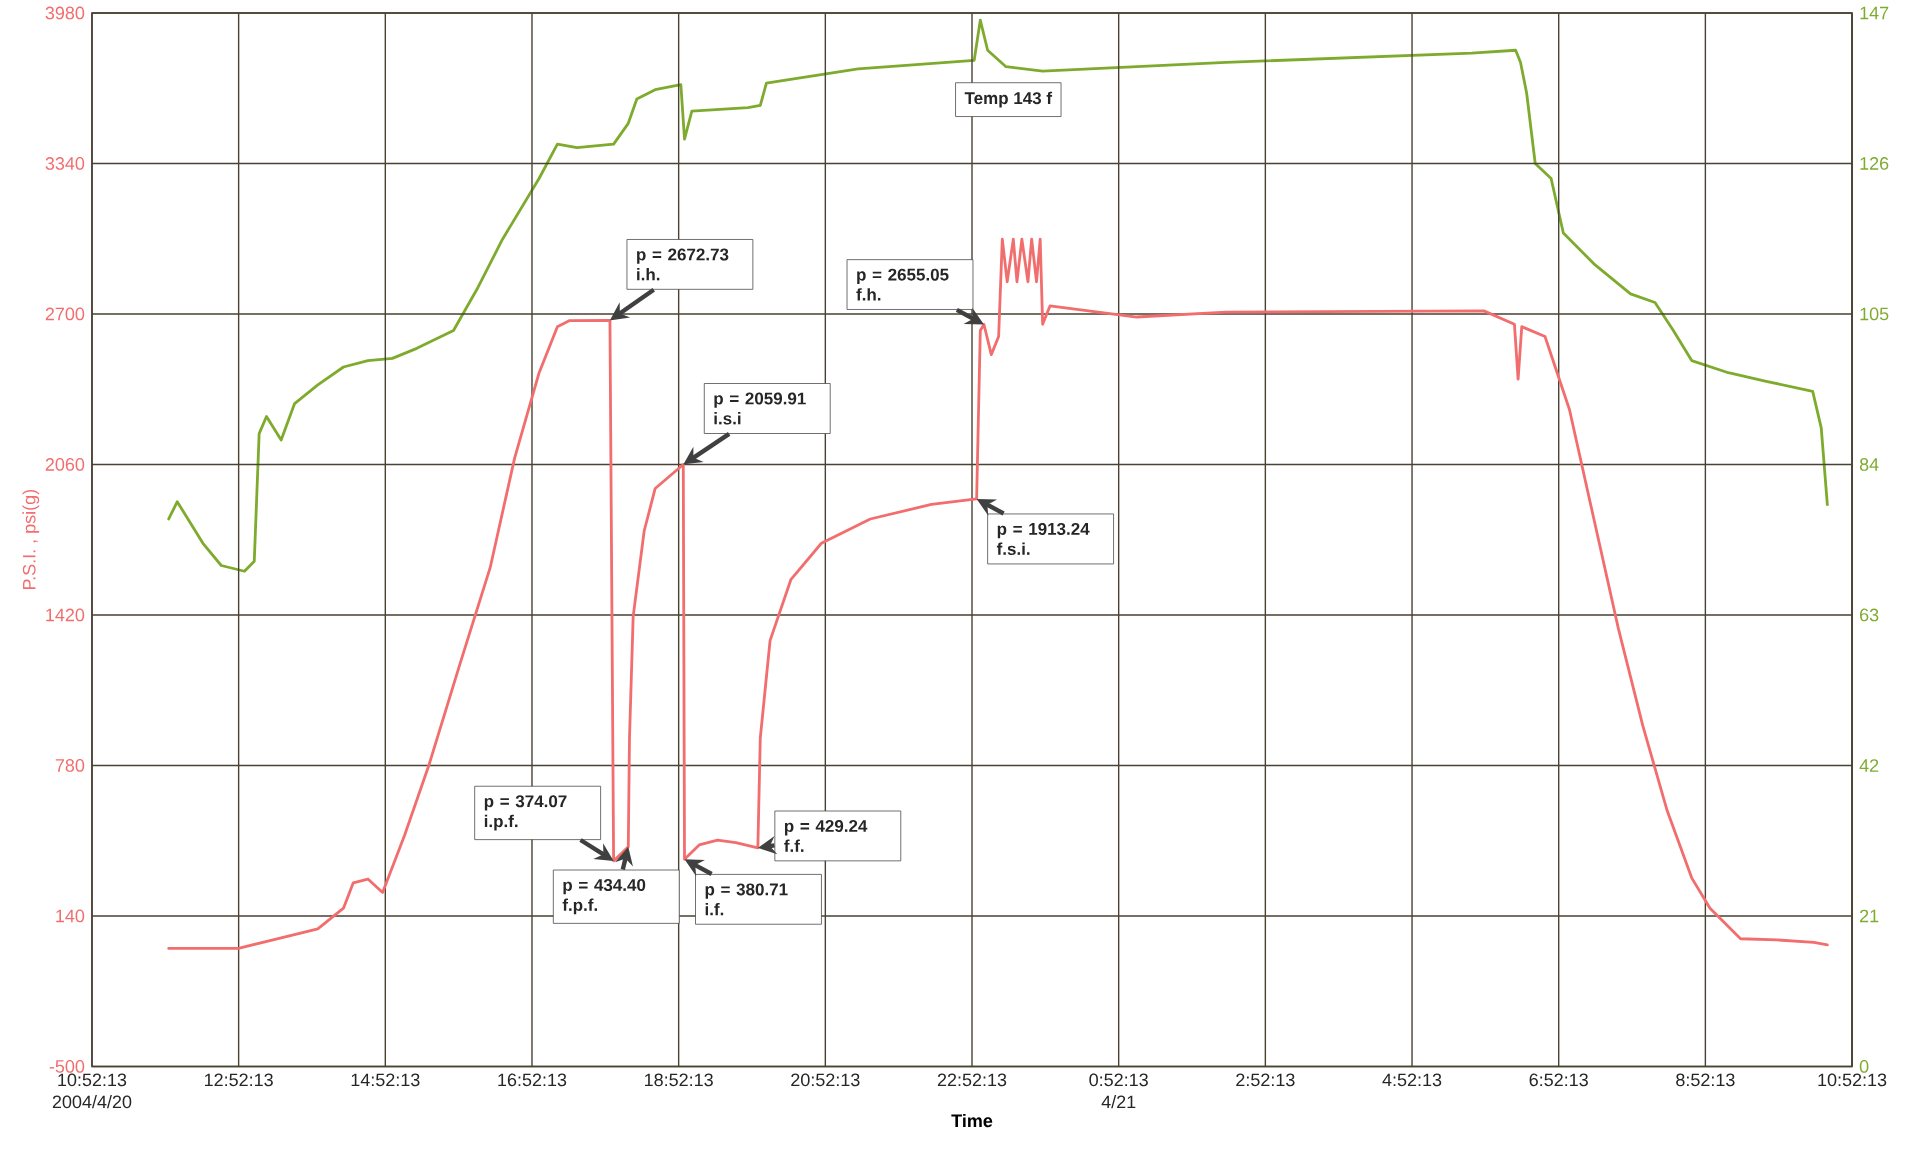 Image resolution: width=1924 pixels, height=1149 pixels. Describe the element at coordinates (65, 163) in the screenshot. I see `y-tick-label: 3340` at that location.